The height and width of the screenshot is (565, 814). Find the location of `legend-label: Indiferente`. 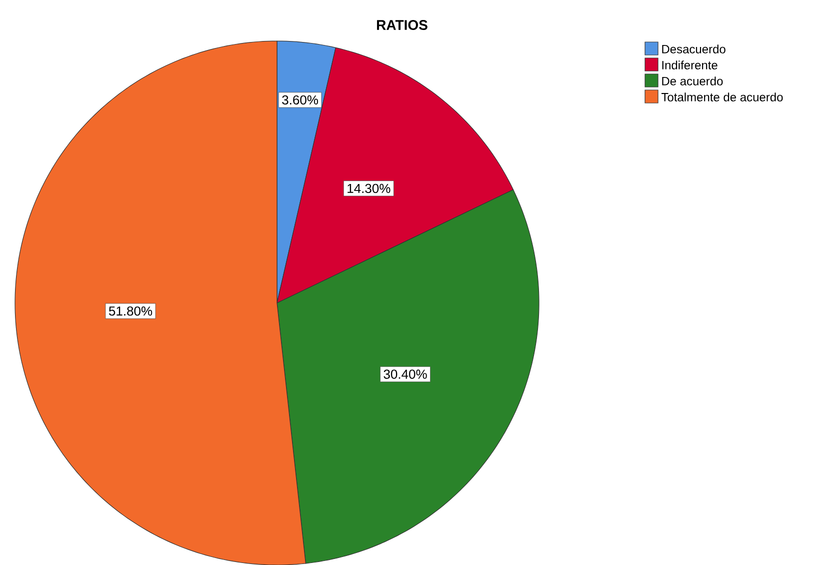

legend-label: Indiferente is located at coordinates (690, 65).